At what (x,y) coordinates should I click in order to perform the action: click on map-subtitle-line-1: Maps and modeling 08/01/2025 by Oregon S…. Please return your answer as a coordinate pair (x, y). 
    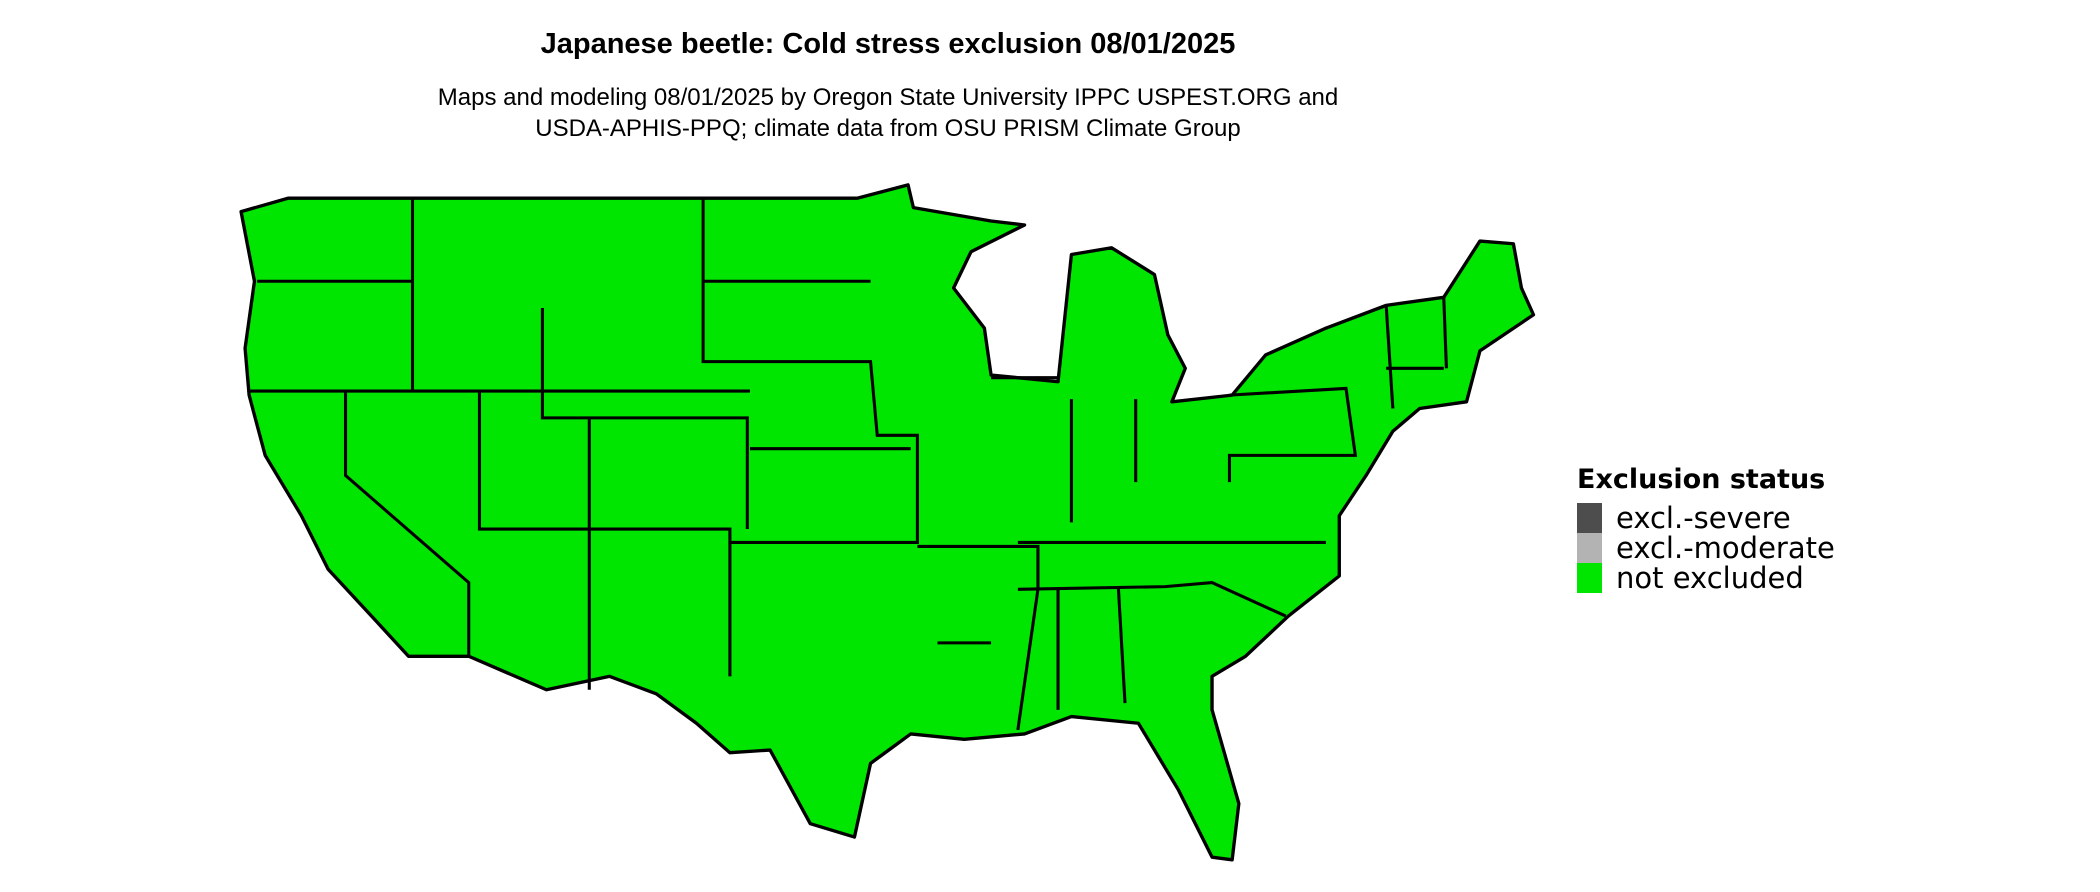
    Looking at the image, I should click on (888, 97).